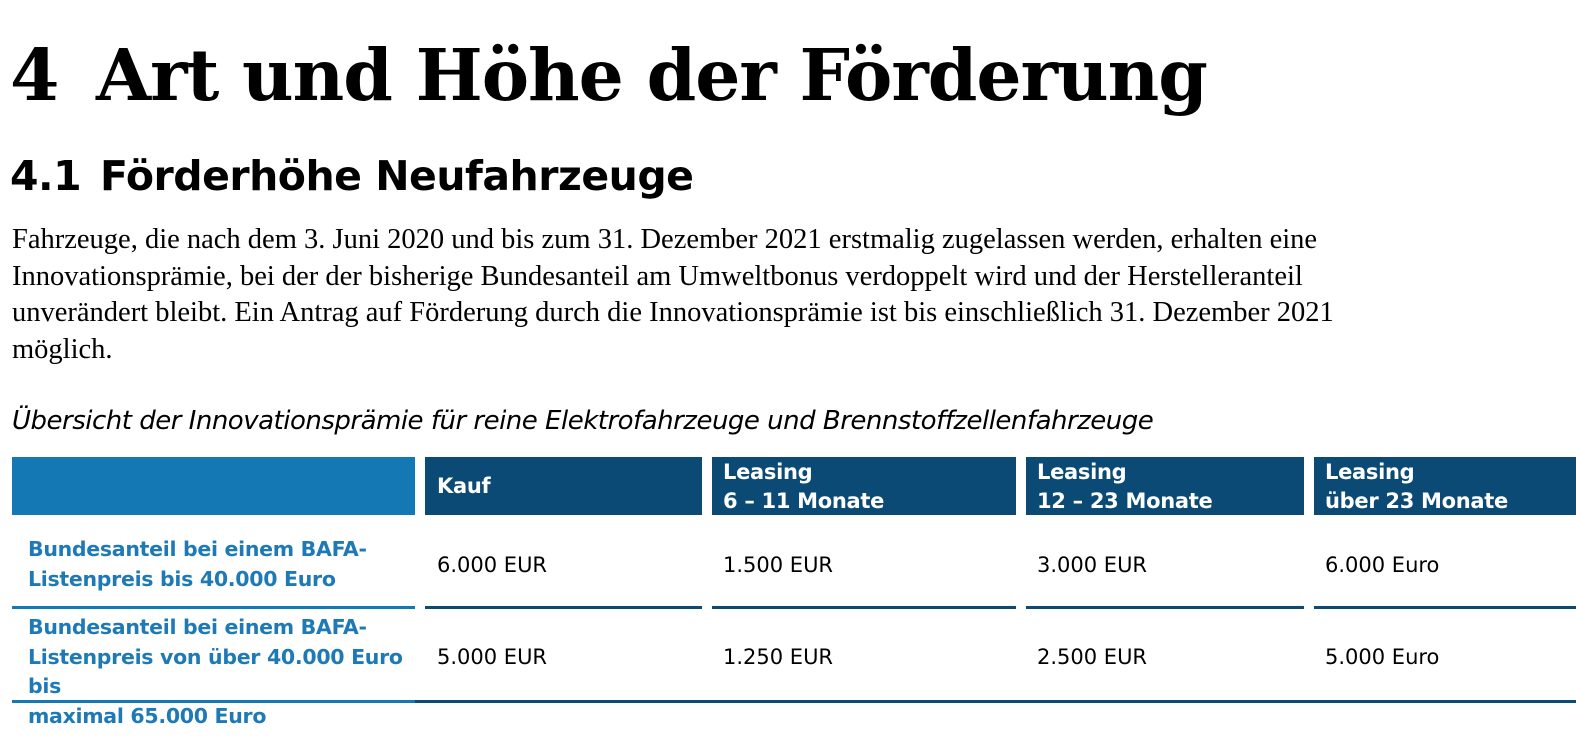 The height and width of the screenshot is (744, 1576). What do you see at coordinates (778, 565) in the screenshot?
I see `table-cell: 1.500 EUR` at bounding box center [778, 565].